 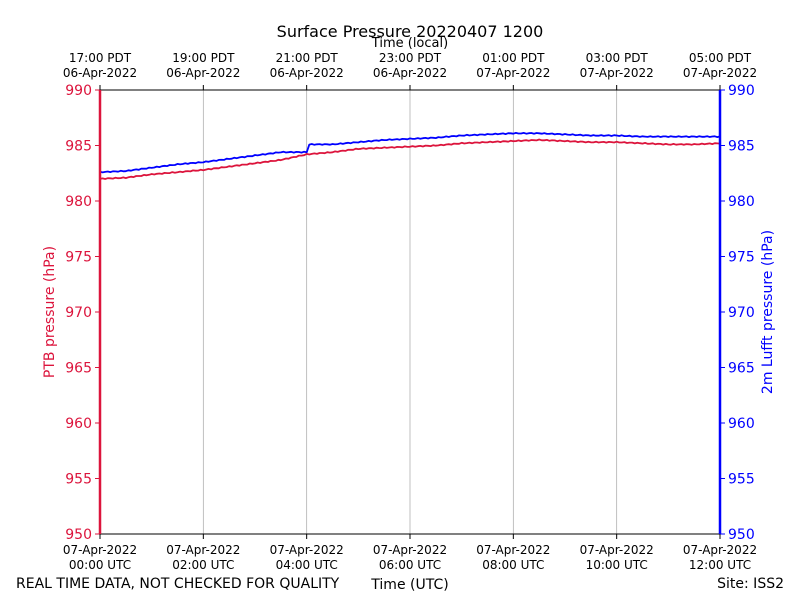 I want to click on x-tick-label-utc-time: 00:00 UTC, so click(x=100, y=565).